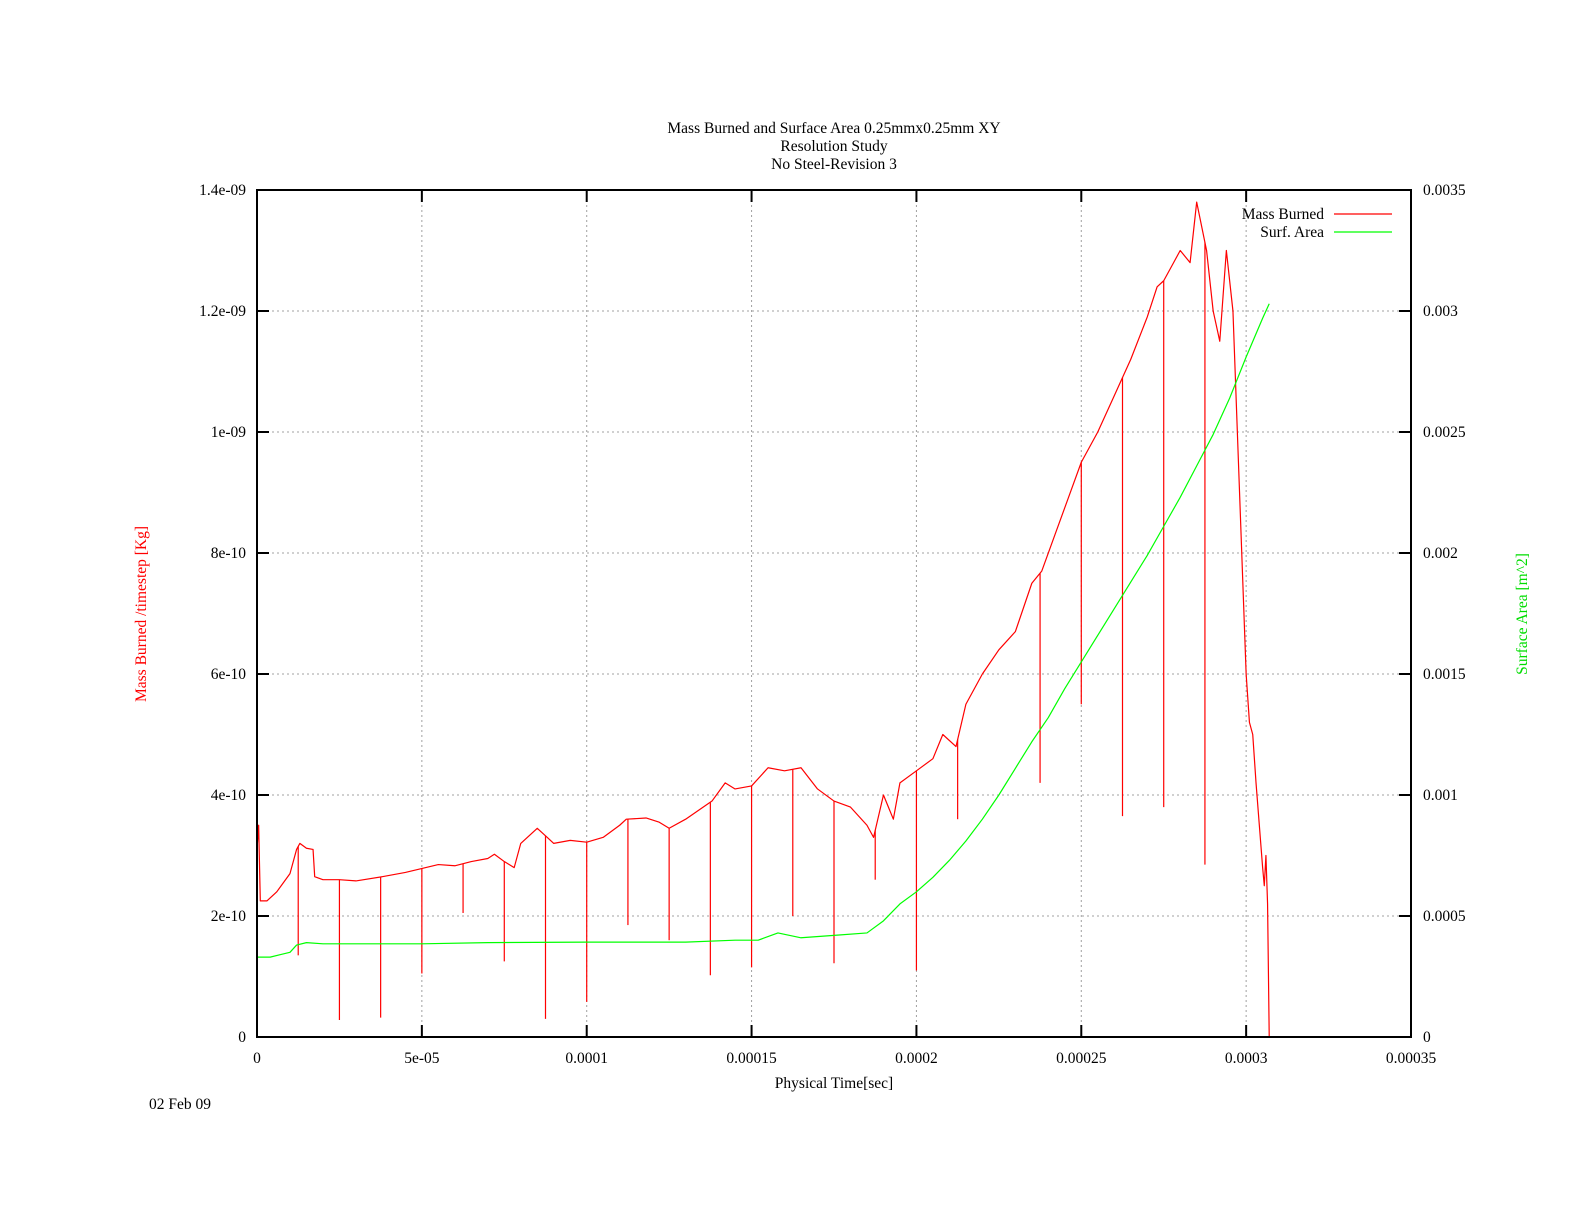 This screenshot has width=1584, height=1224. I want to click on legend: Mass Burned Surf. Area, so click(1317, 223).